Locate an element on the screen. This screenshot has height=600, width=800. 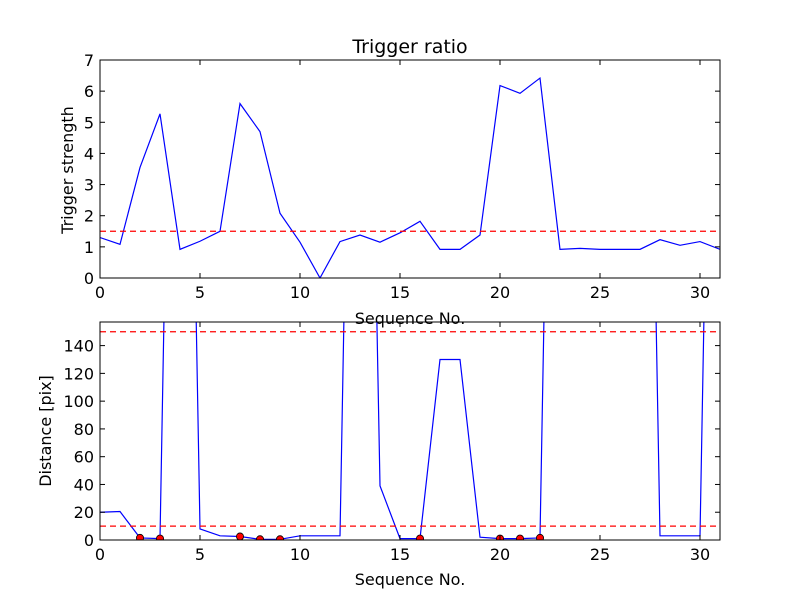
y-tick-label: 40 is located at coordinates (84, 484).